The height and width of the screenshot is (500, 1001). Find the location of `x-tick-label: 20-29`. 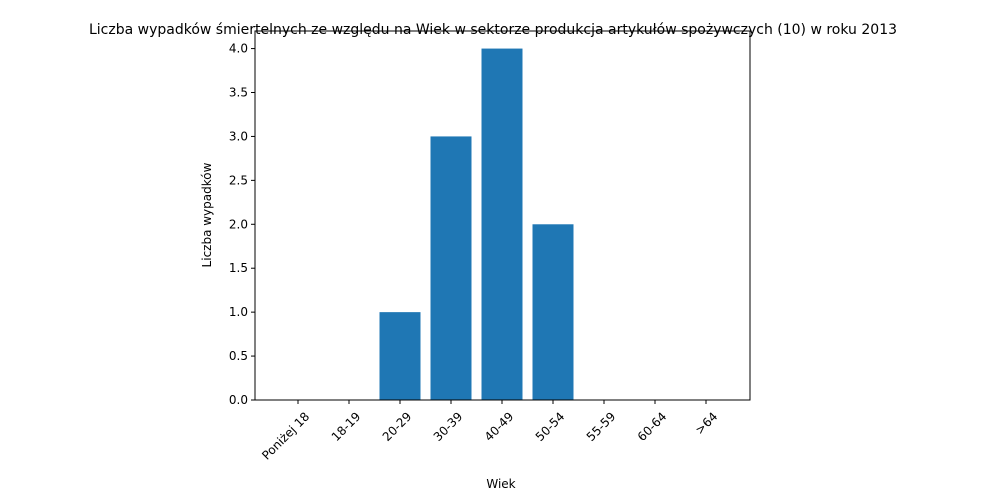

x-tick-label: 20-29 is located at coordinates (397, 426).